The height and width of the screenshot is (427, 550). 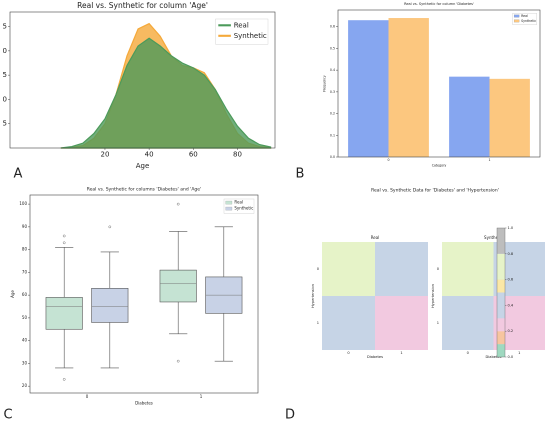 What do you see at coordinates (439, 165) in the screenshot?
I see `x-axis-label: Category` at bounding box center [439, 165].